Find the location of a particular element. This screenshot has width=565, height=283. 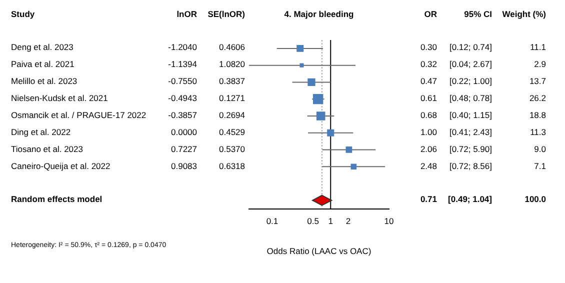

text: 11.1 is located at coordinates (538, 47).